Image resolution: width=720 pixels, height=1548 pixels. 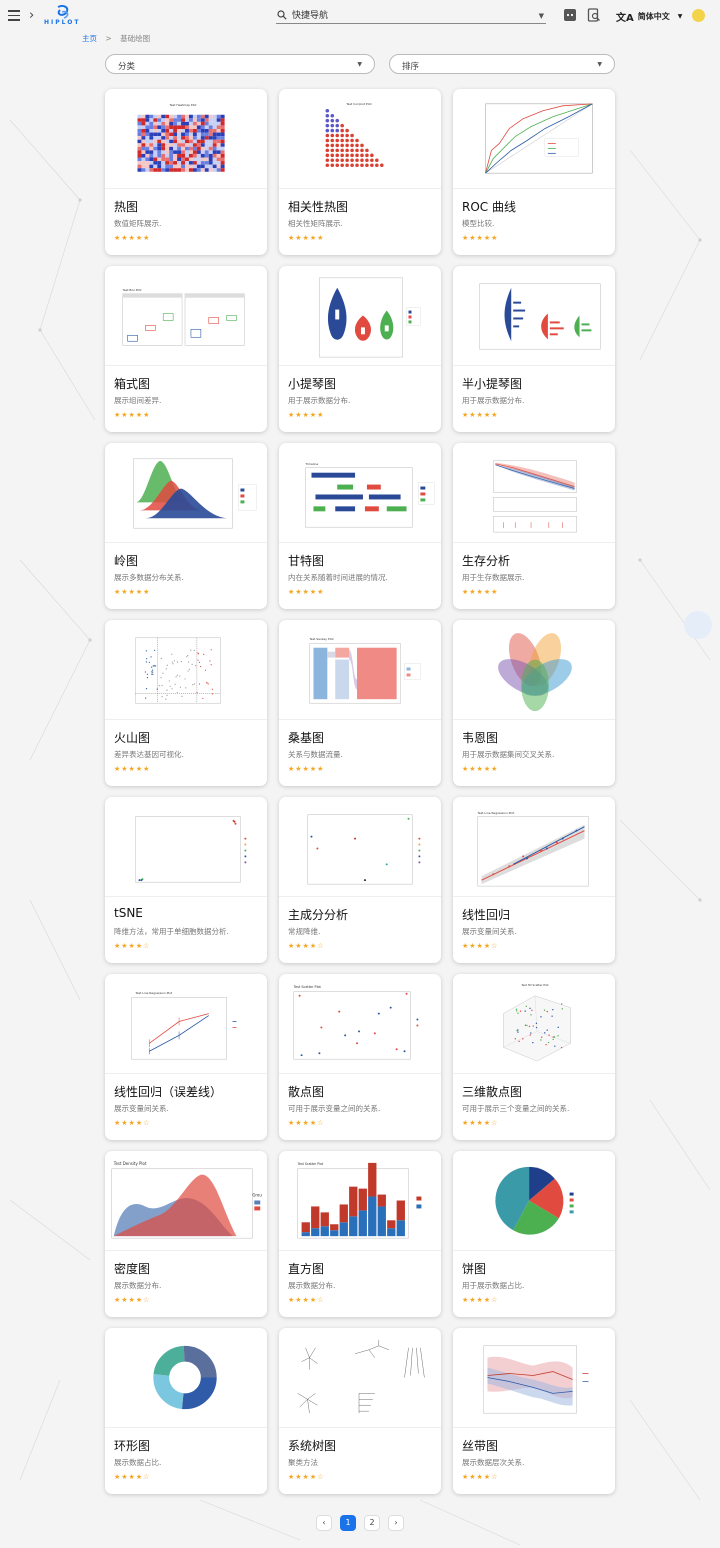 I want to click on card-title: 散点图, so click(x=306, y=1092).